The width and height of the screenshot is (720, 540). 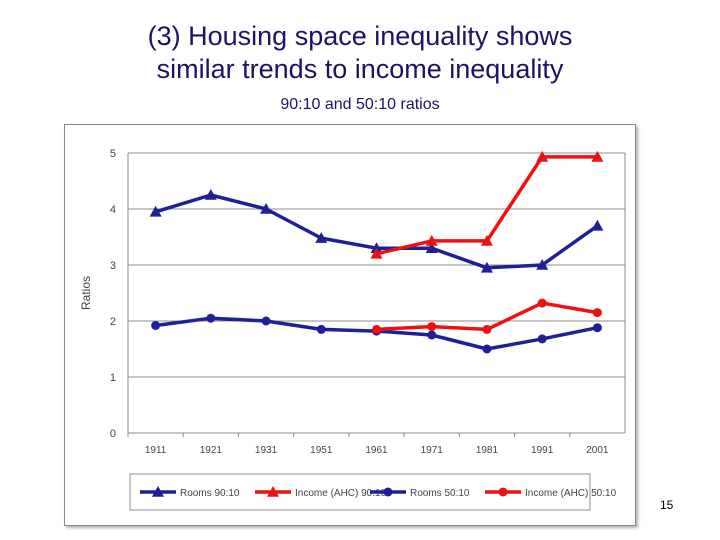 What do you see at coordinates (487, 329) in the screenshot?
I see `point-income-ahc-50-10-1981` at bounding box center [487, 329].